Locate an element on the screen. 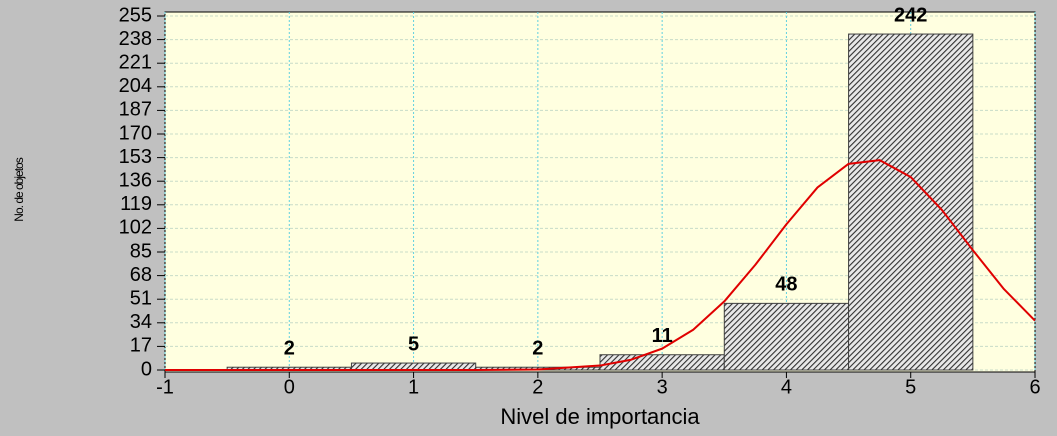 The image size is (1057, 436). value-label: 5 is located at coordinates (413, 344).